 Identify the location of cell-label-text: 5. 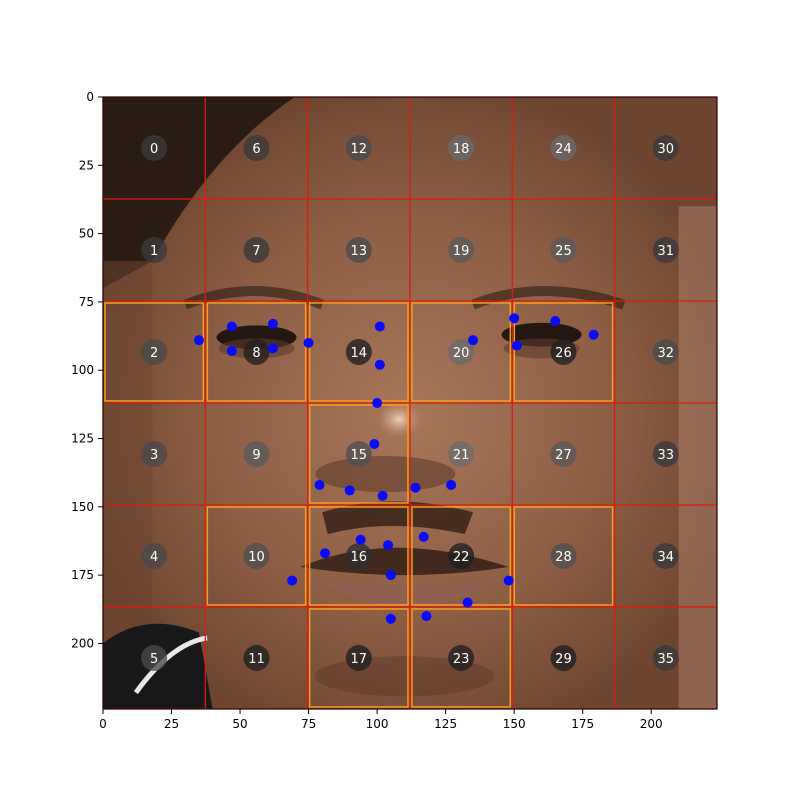
(154, 659).